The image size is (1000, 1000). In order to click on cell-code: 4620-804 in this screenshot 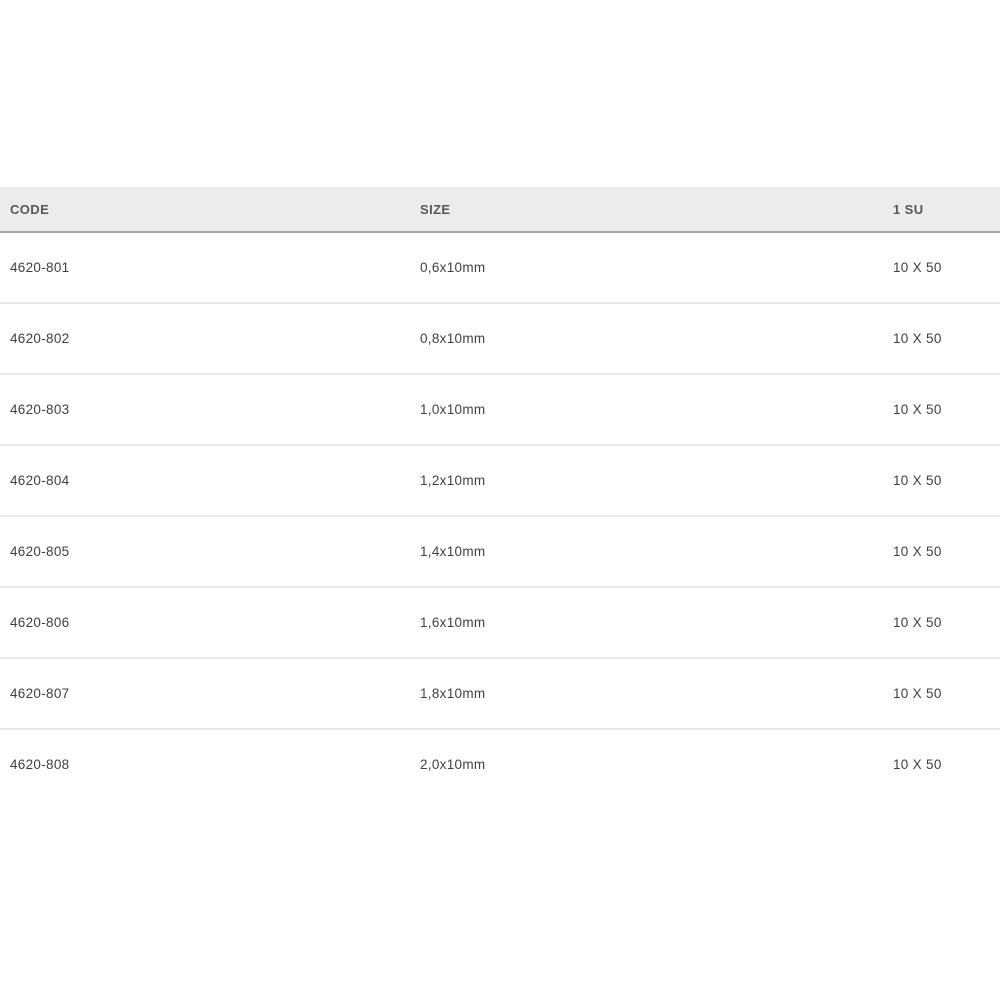, I will do `click(40, 480)`.